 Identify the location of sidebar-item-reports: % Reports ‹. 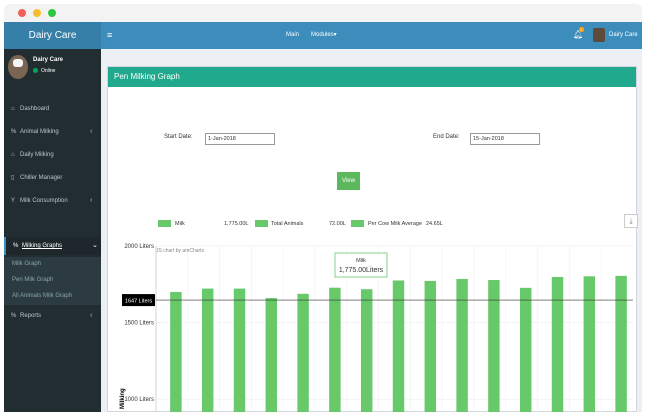
(52, 316).